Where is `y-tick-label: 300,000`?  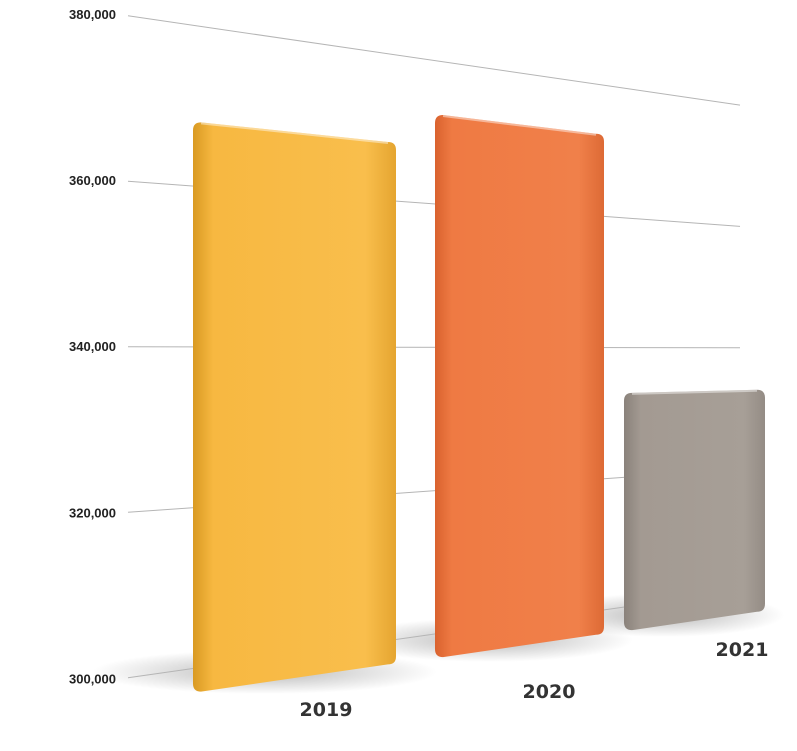
y-tick-label: 300,000 is located at coordinates (92, 679).